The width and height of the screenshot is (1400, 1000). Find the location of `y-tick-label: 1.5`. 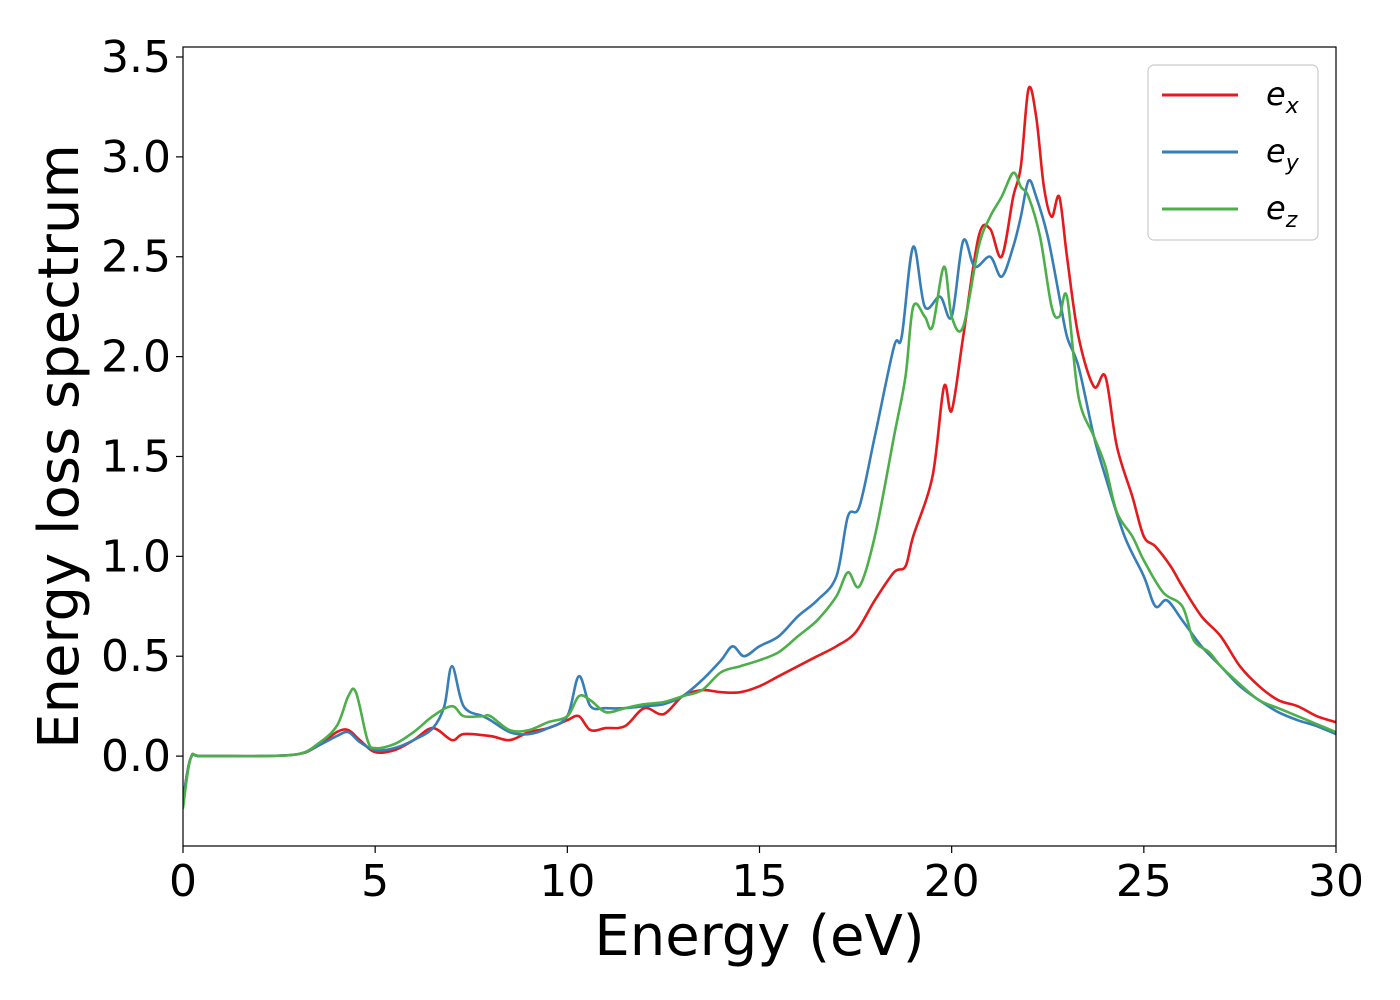

y-tick-label: 1.5 is located at coordinates (136, 456).